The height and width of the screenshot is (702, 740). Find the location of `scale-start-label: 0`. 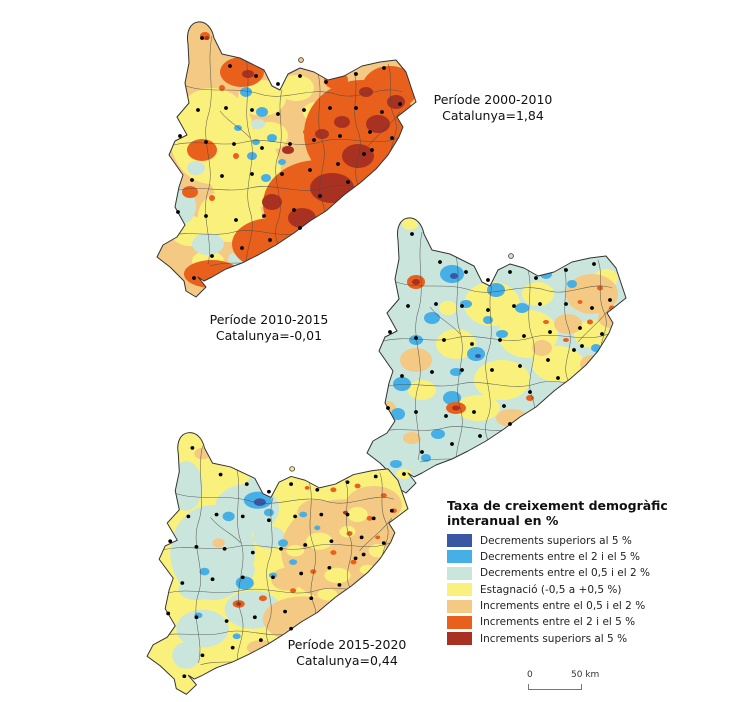

scale-start-label: 0 is located at coordinates (530, 675).